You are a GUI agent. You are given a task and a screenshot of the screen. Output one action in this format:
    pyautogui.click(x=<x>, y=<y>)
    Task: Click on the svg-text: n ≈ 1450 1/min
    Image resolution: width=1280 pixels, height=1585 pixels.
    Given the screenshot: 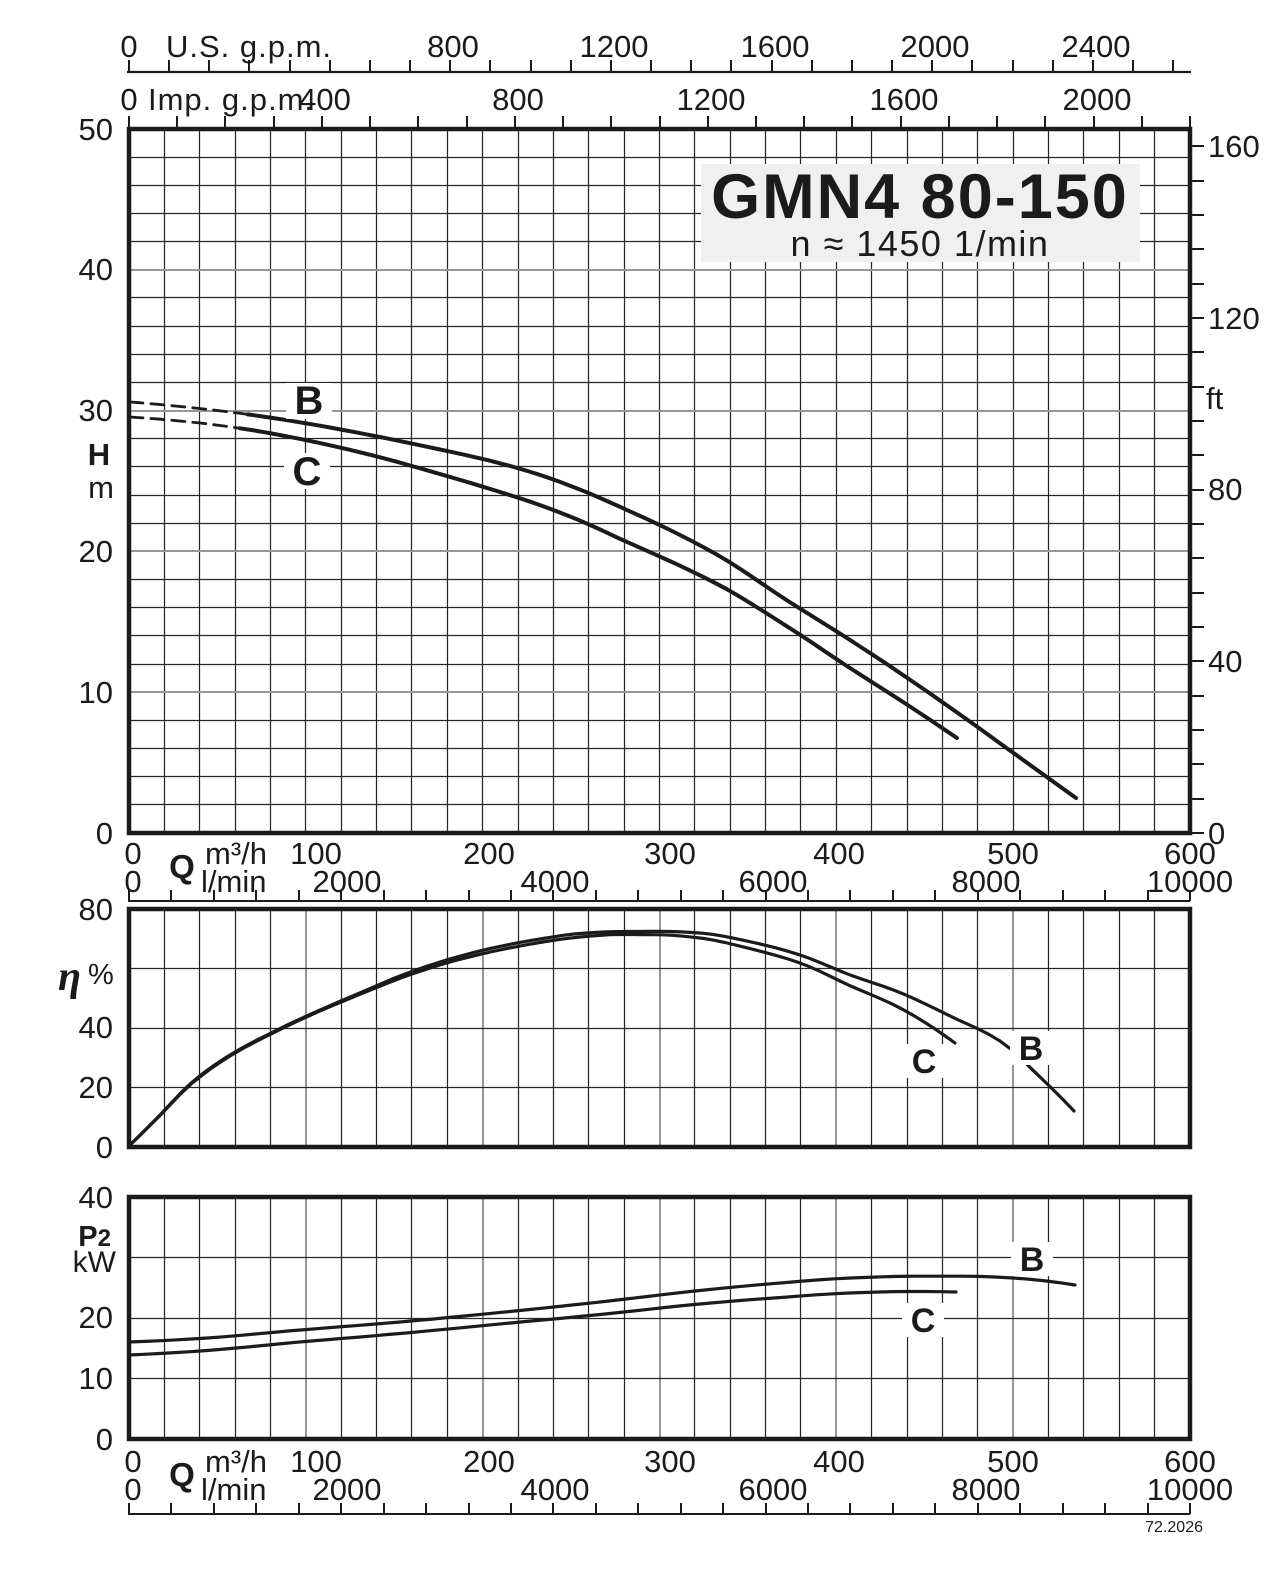 What is the action you would take?
    pyautogui.click(x=920, y=243)
    